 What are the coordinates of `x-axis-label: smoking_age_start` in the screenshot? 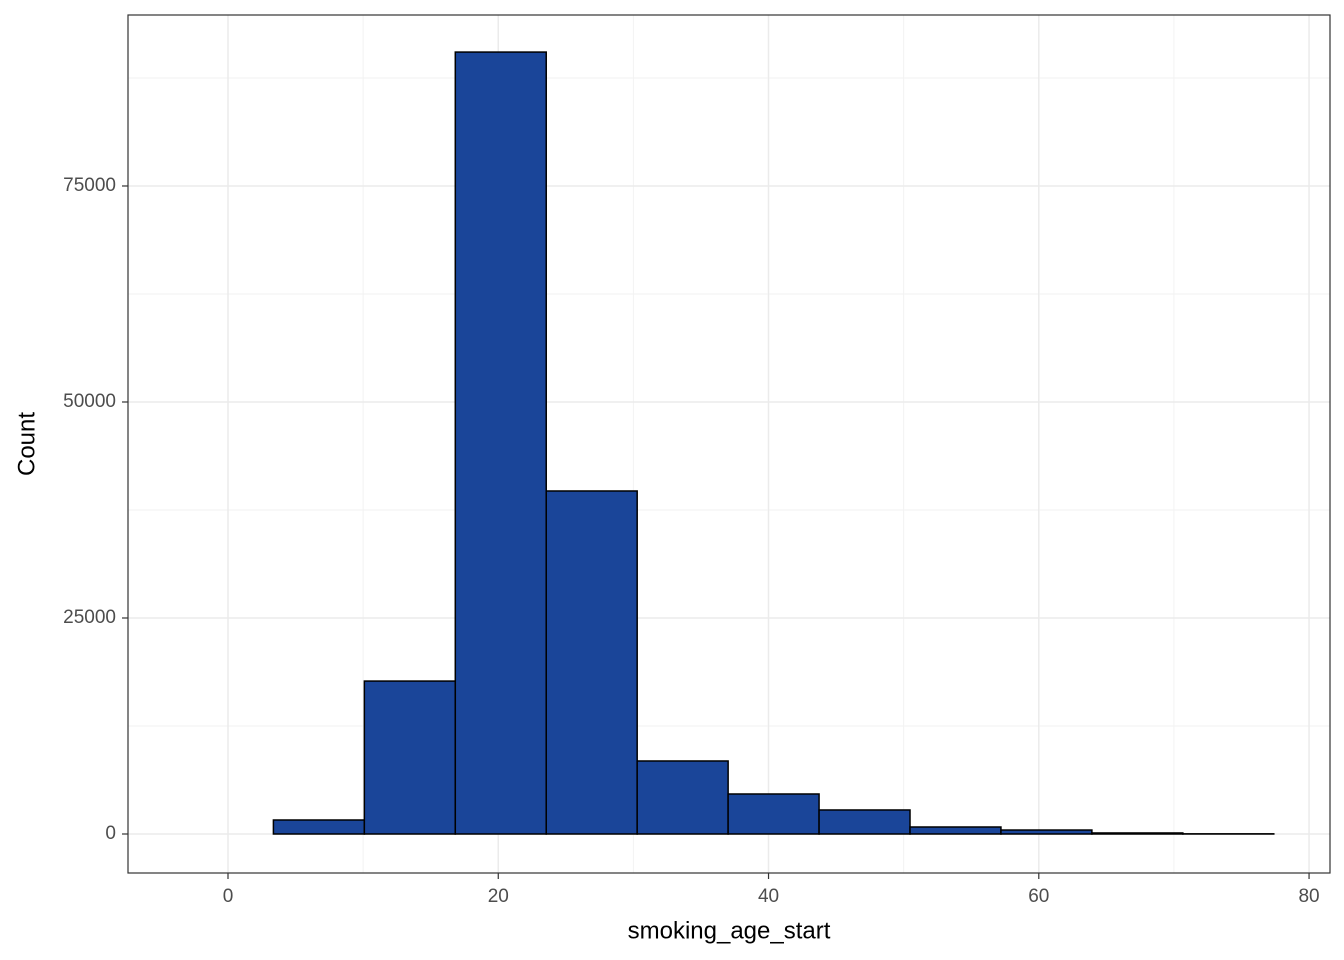 It's located at (729, 930).